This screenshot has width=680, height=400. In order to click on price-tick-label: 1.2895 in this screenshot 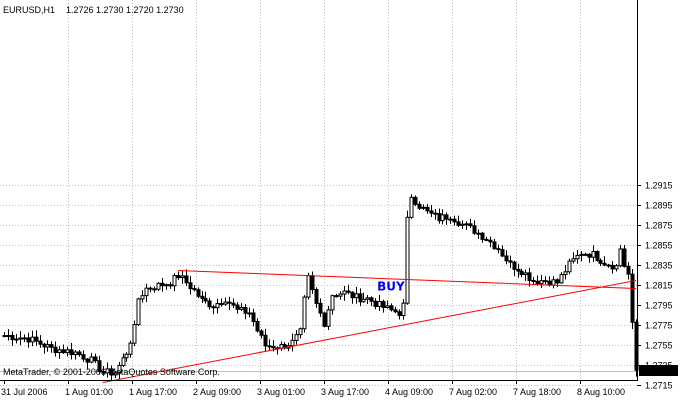, I will do `click(659, 206)`.